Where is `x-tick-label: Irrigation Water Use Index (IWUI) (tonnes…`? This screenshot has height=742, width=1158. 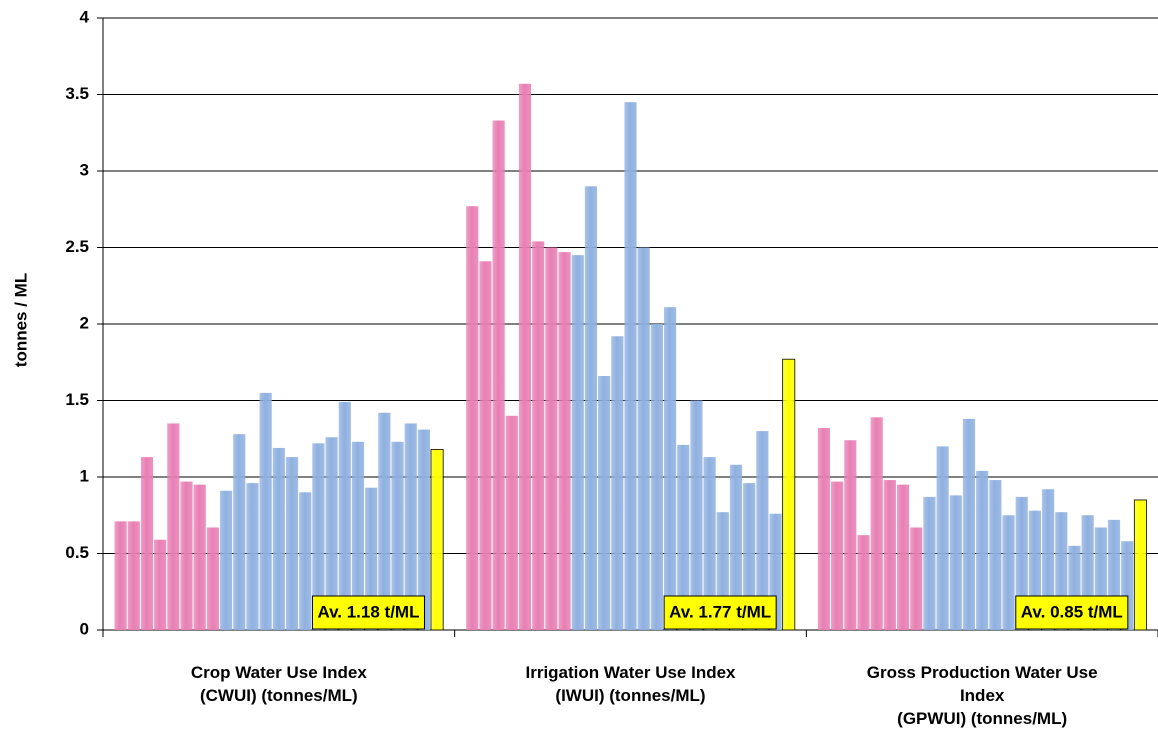
x-tick-label: Irrigation Water Use Index (IWUI) (tonnes… is located at coordinates (630, 684).